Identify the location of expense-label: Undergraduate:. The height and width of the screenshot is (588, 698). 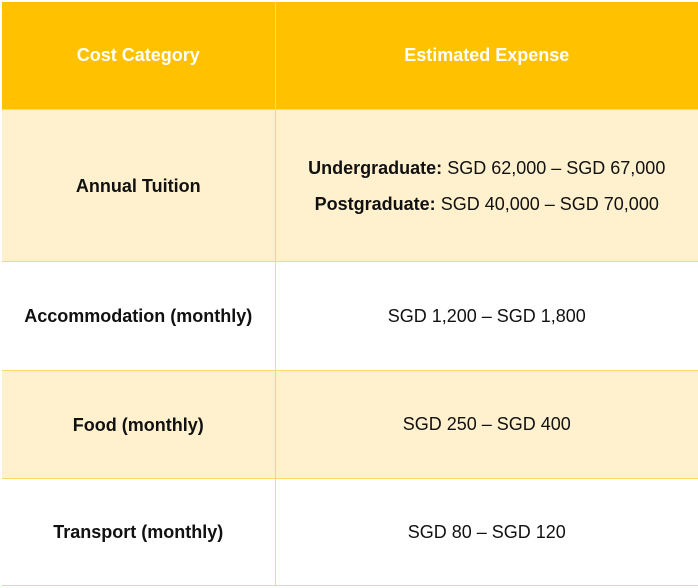
(375, 167).